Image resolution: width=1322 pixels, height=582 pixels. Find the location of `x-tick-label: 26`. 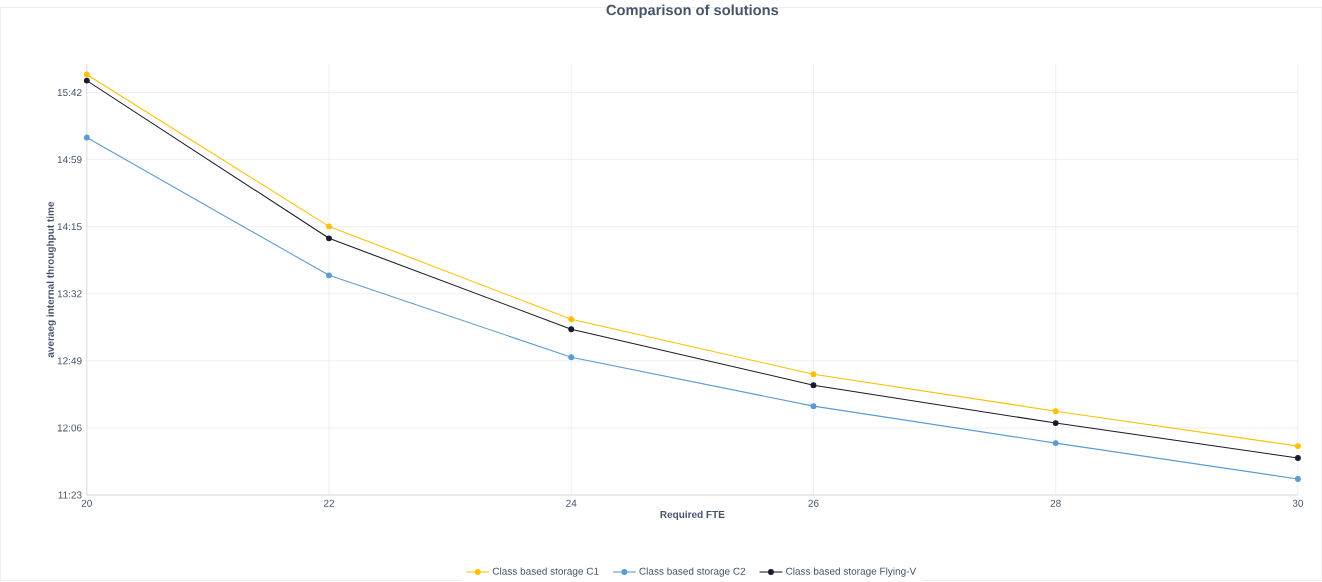

x-tick-label: 26 is located at coordinates (813, 503).